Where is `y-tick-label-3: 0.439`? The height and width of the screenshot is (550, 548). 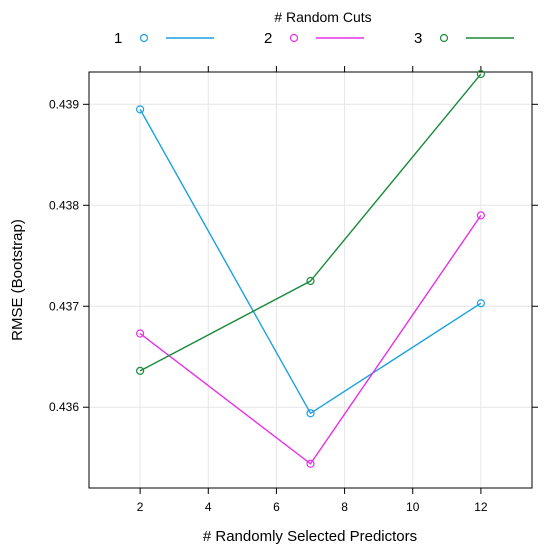
y-tick-label-3: 0.439 is located at coordinates (64, 104).